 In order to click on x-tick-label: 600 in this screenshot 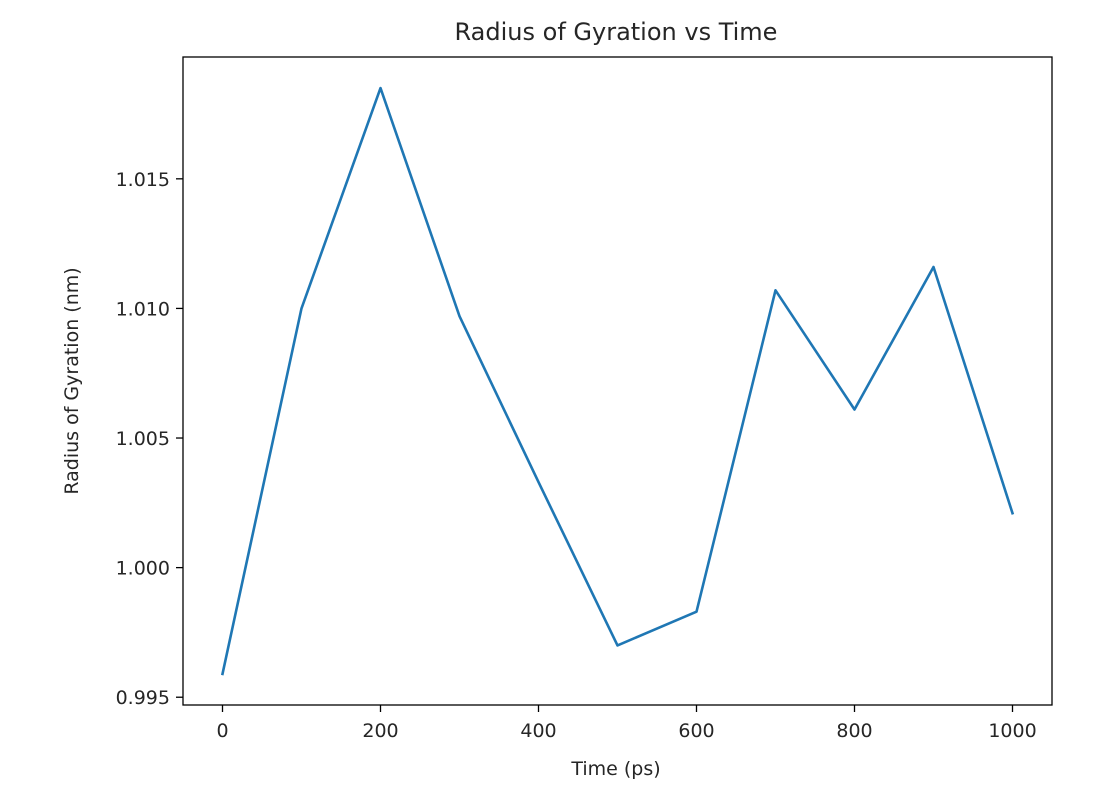, I will do `click(696, 731)`.